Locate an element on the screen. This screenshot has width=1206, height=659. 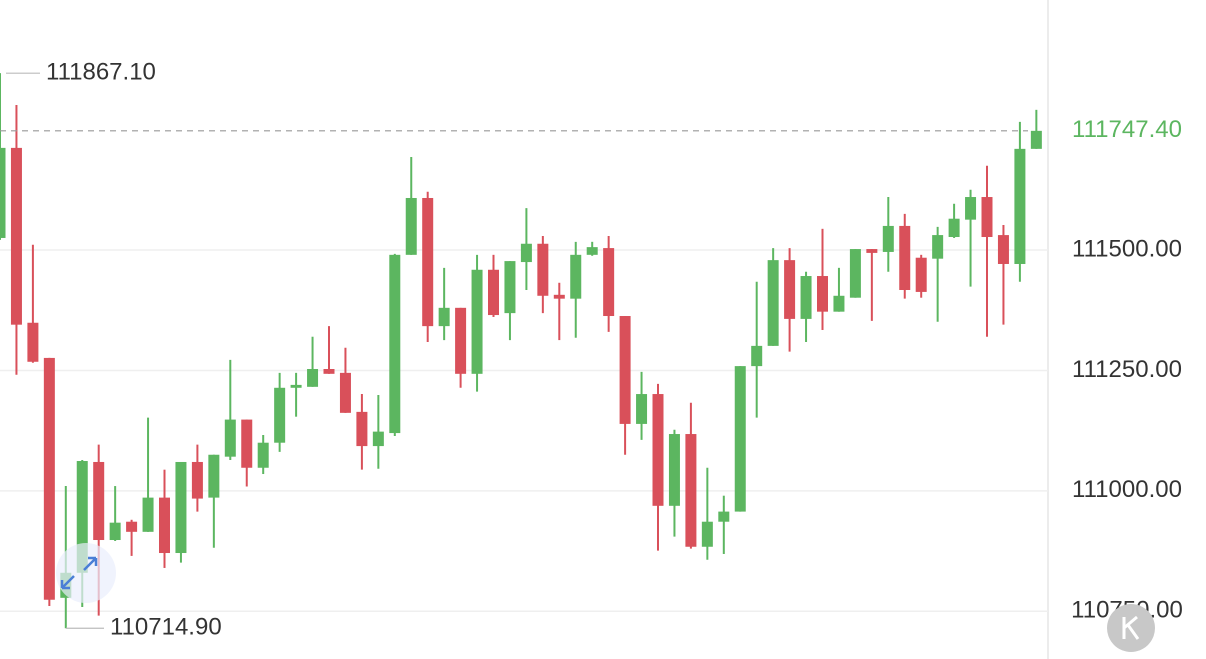
zoom-button is located at coordinates (86, 573).